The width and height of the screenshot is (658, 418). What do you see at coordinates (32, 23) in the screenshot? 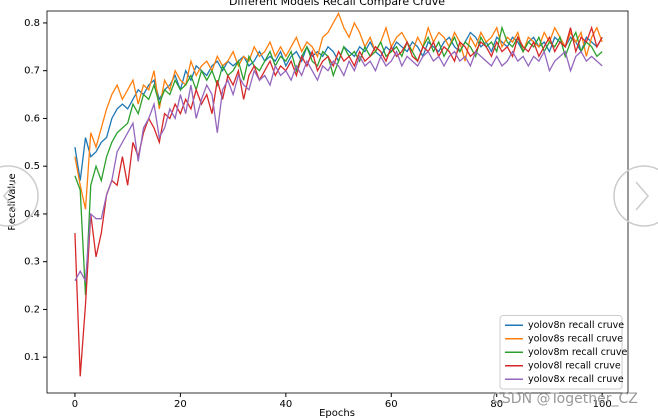
I see `y-tick-label: 0.8` at bounding box center [32, 23].